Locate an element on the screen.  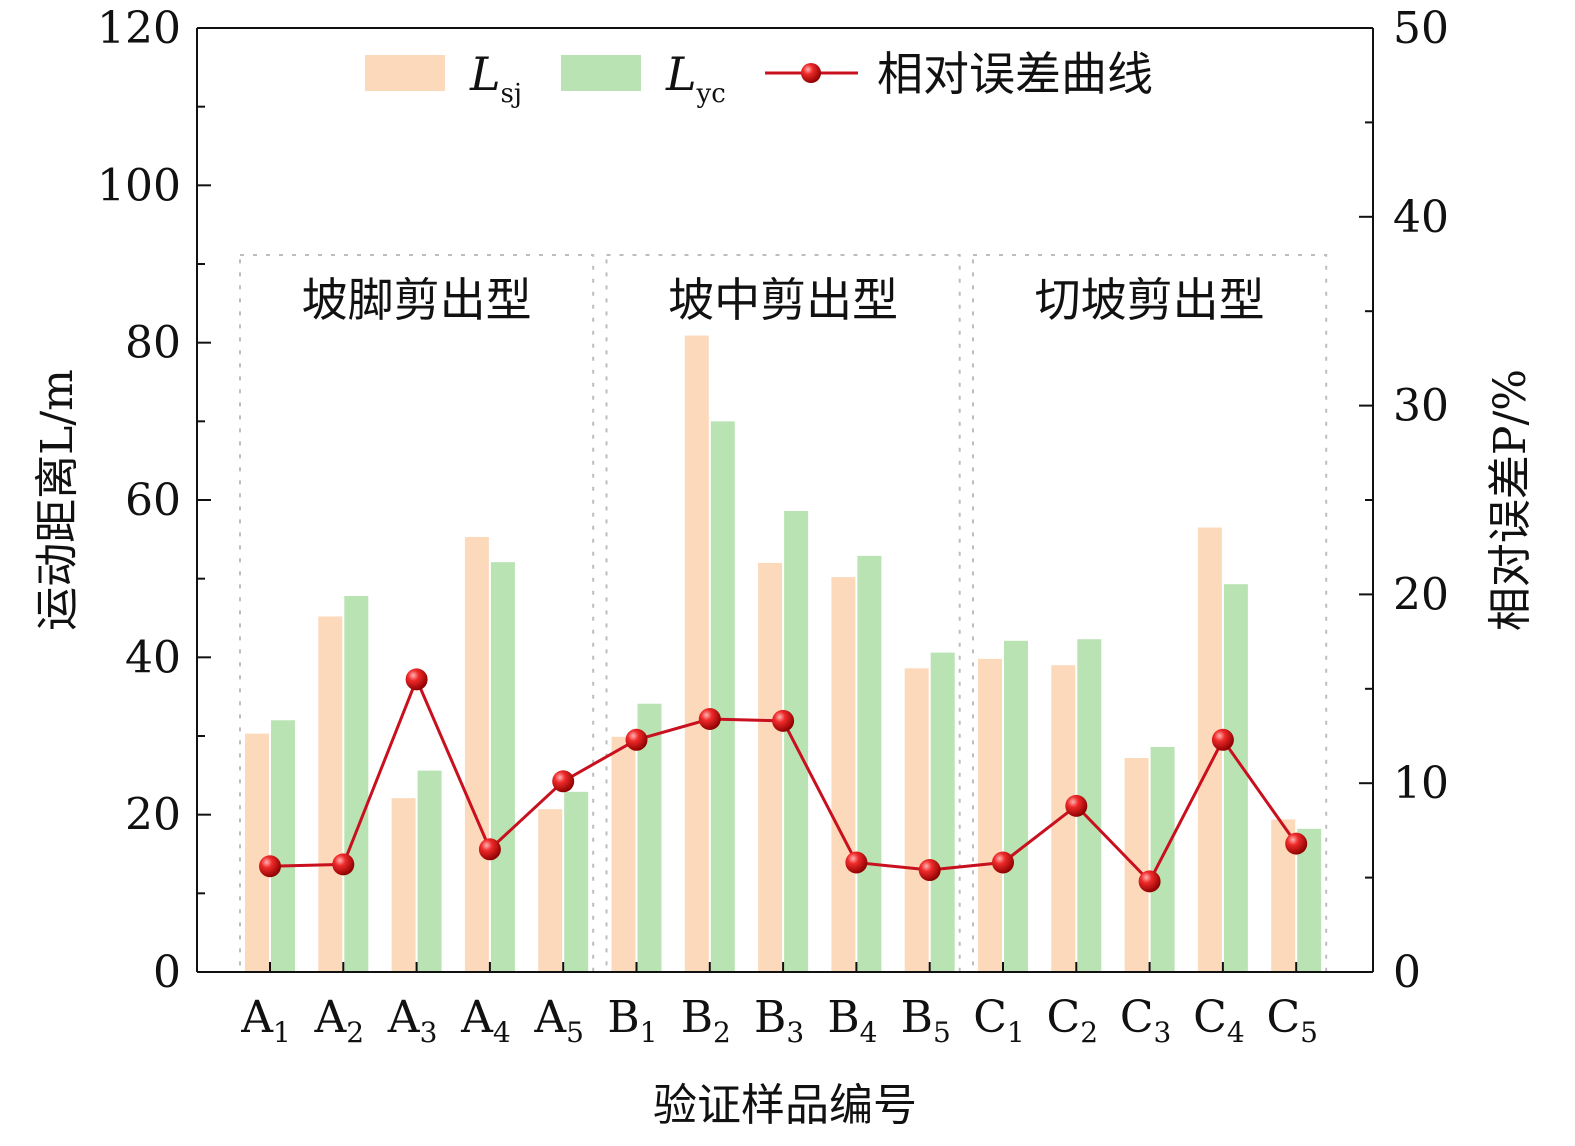
legend-swatch-marker is located at coordinates (811, 73).